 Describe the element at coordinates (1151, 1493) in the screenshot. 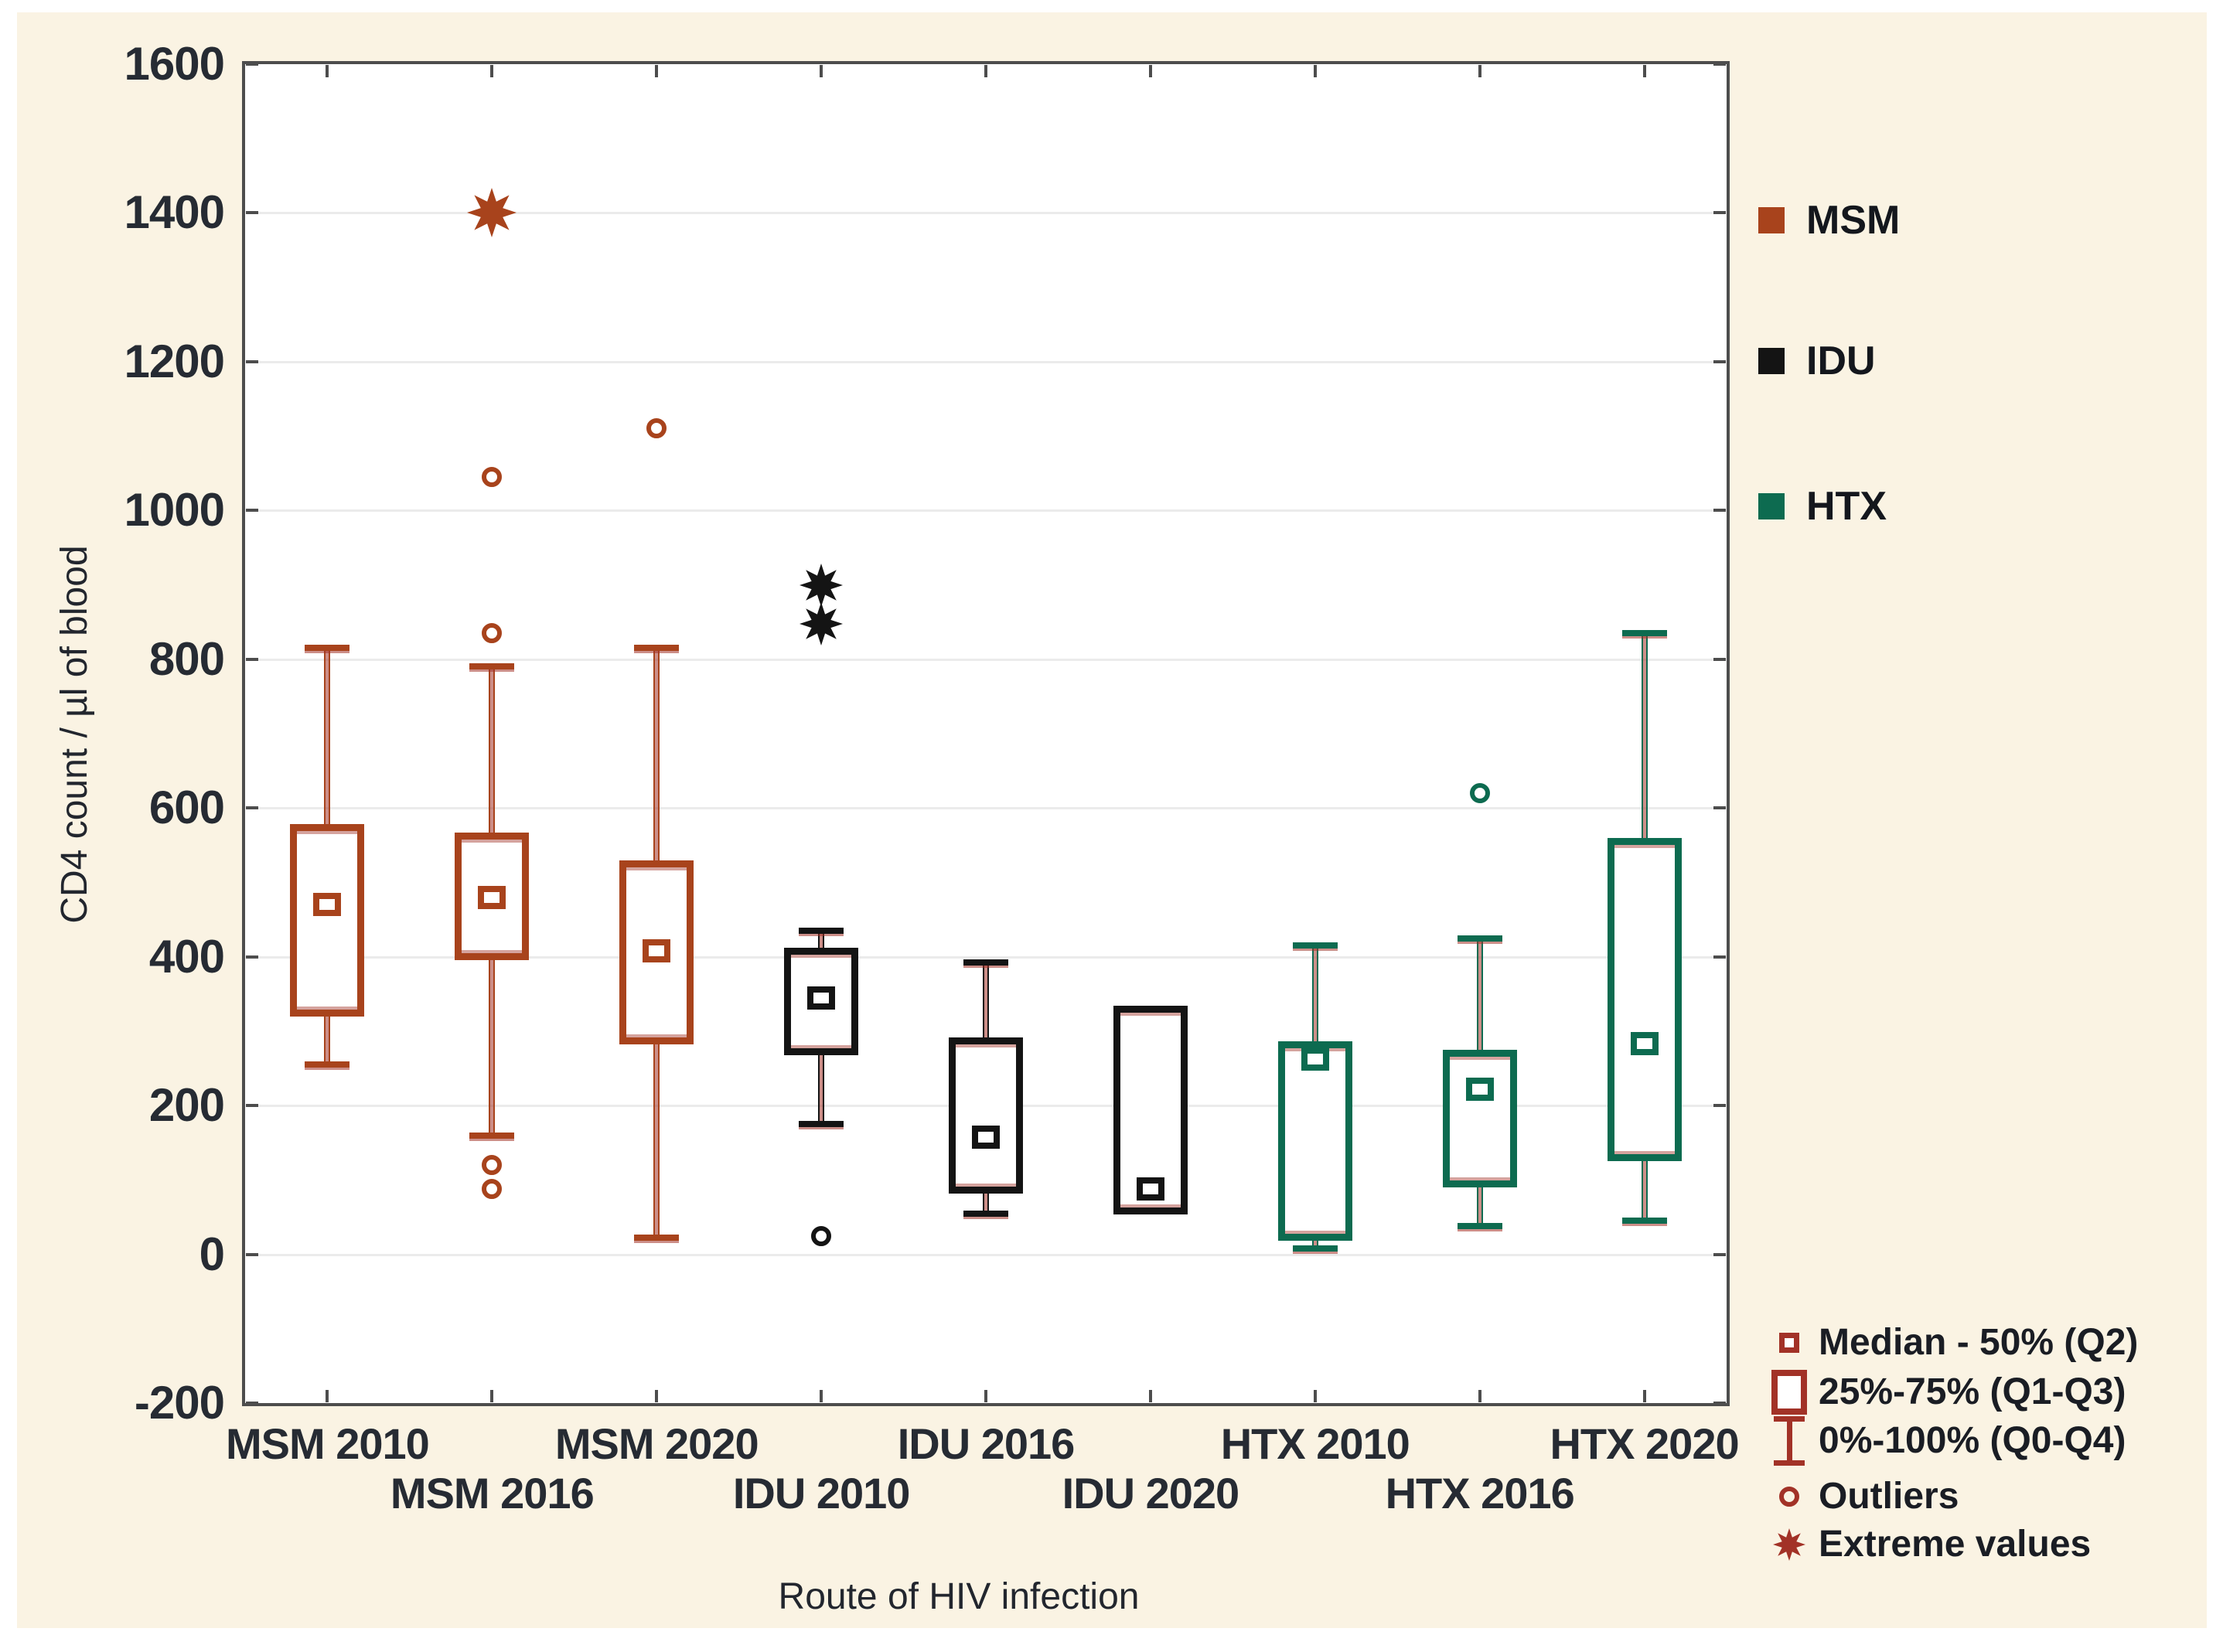

I see `x-tick-label-idu-2020: IDU 2020` at that location.